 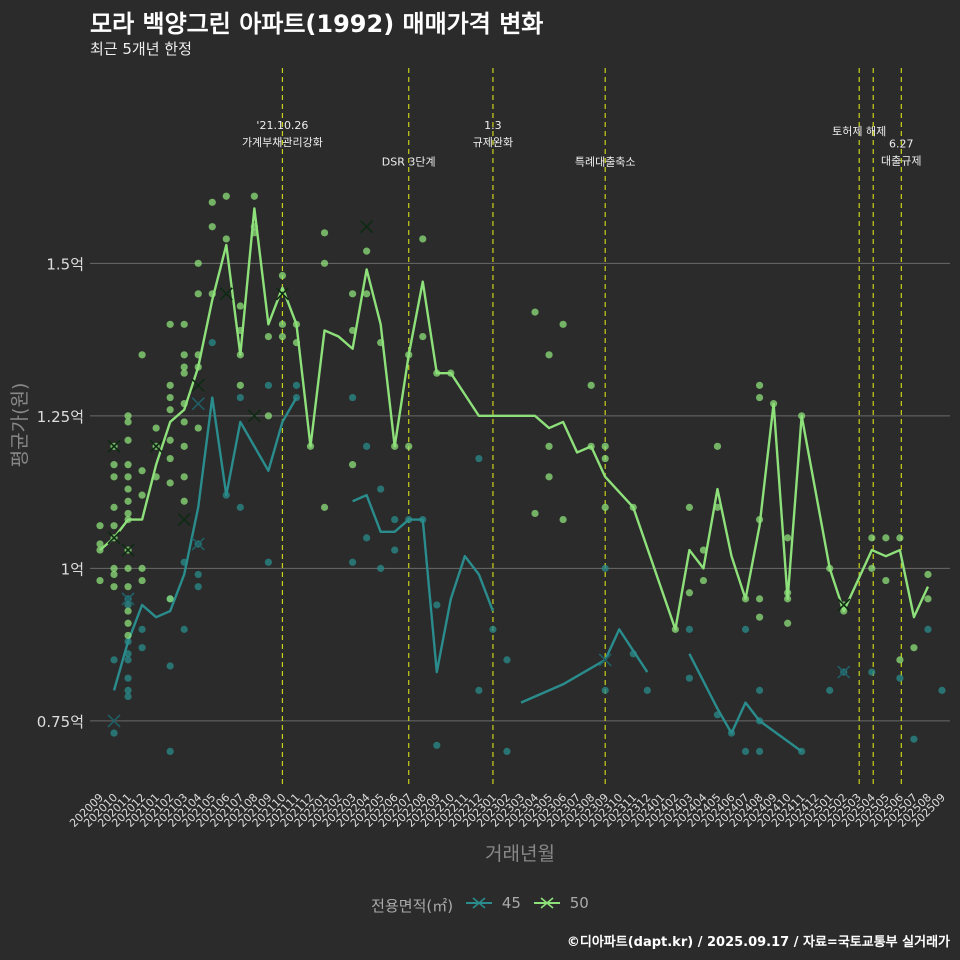 What do you see at coordinates (72, 569) in the screenshot?
I see `y-tick-label: 1억` at bounding box center [72, 569].